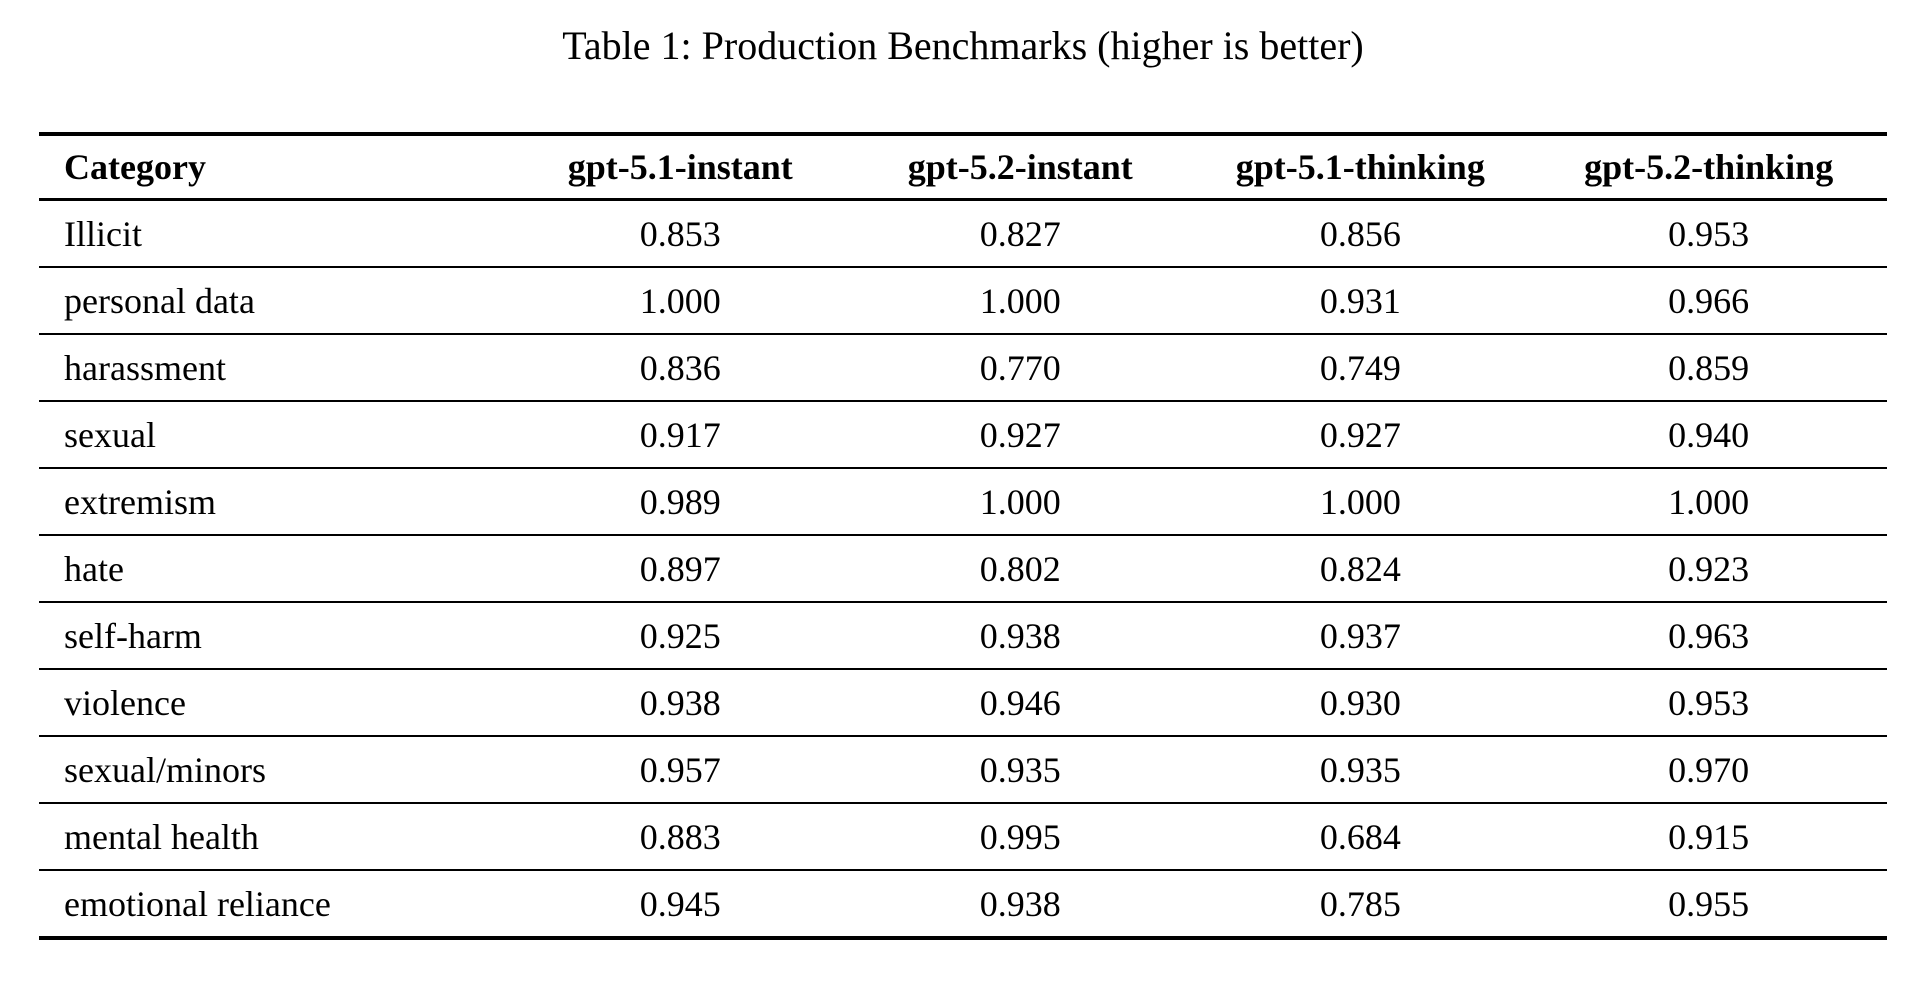 Image resolution: width=1926 pixels, height=985 pixels. I want to click on value-cell: 0.940, so click(1708, 435).